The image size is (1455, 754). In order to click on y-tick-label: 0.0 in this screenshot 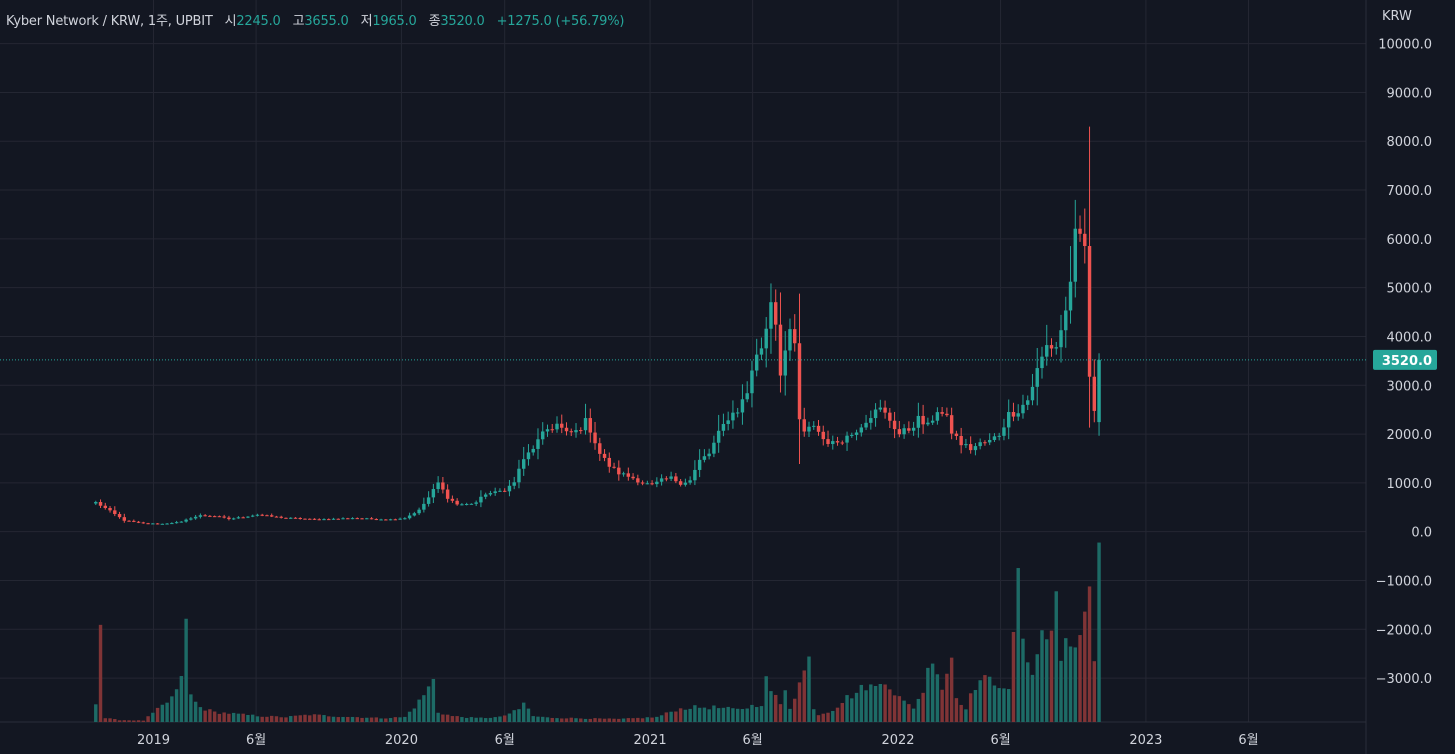, I will do `click(1421, 533)`.